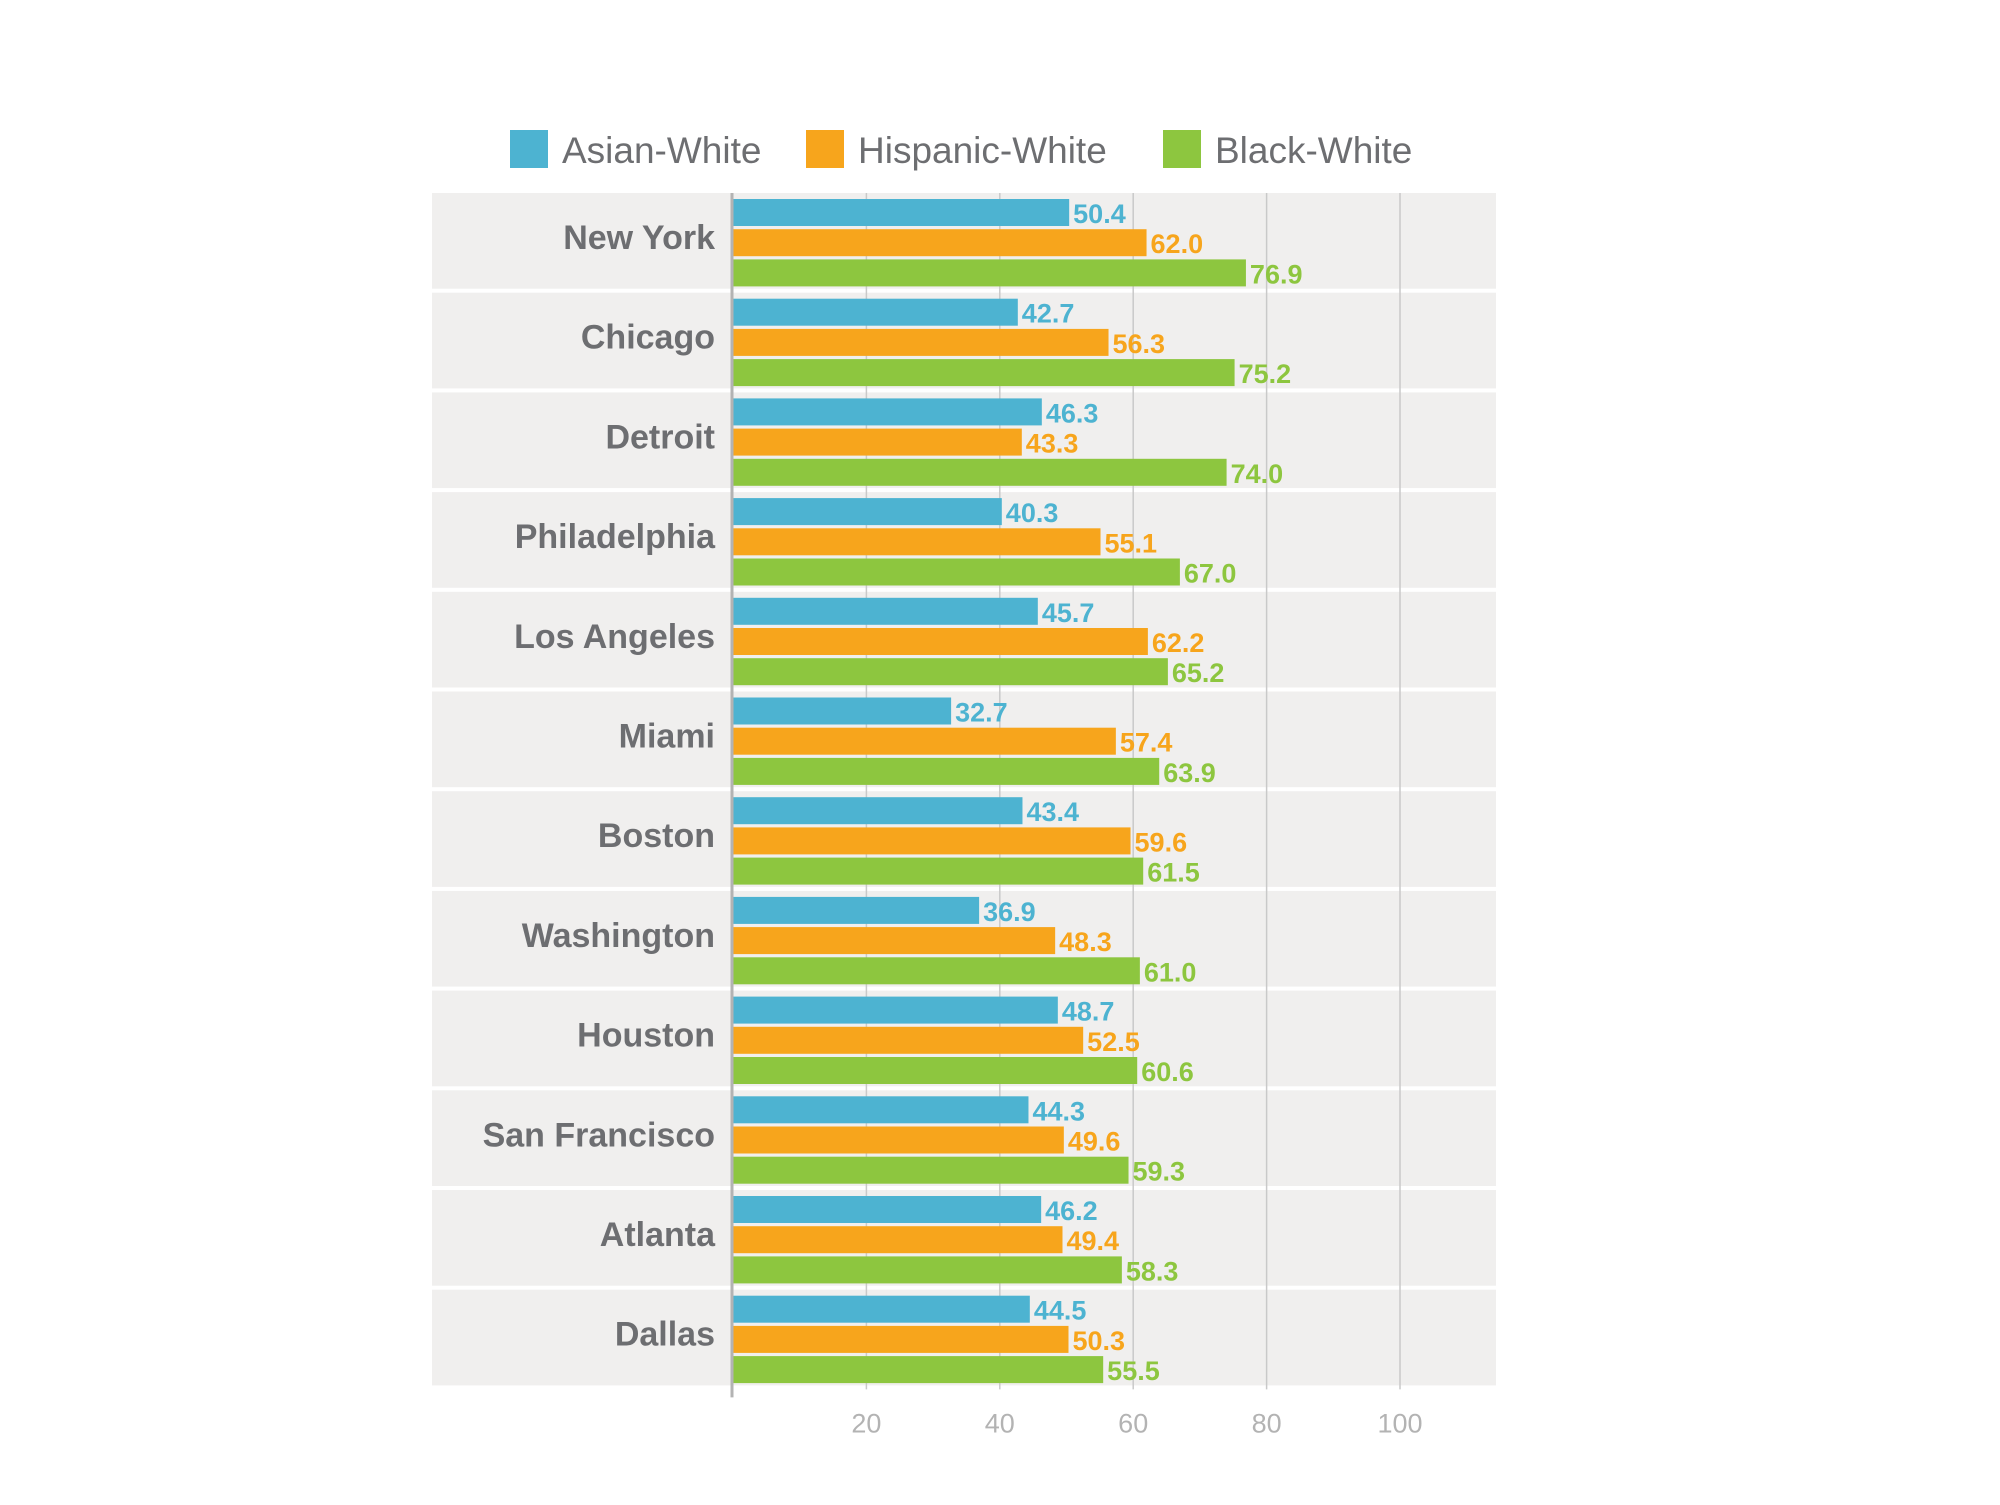  What do you see at coordinates (1133, 1371) in the screenshot?
I see `data-label: 55.5` at bounding box center [1133, 1371].